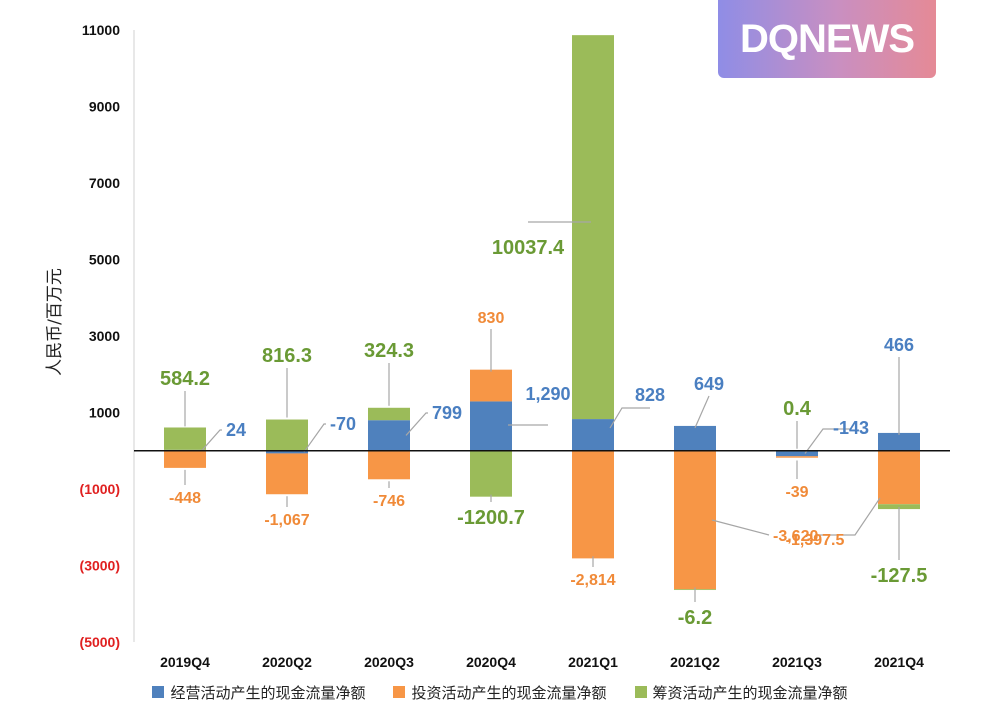  Describe the element at coordinates (851, 428) in the screenshot. I see `data-label: -143` at that location.